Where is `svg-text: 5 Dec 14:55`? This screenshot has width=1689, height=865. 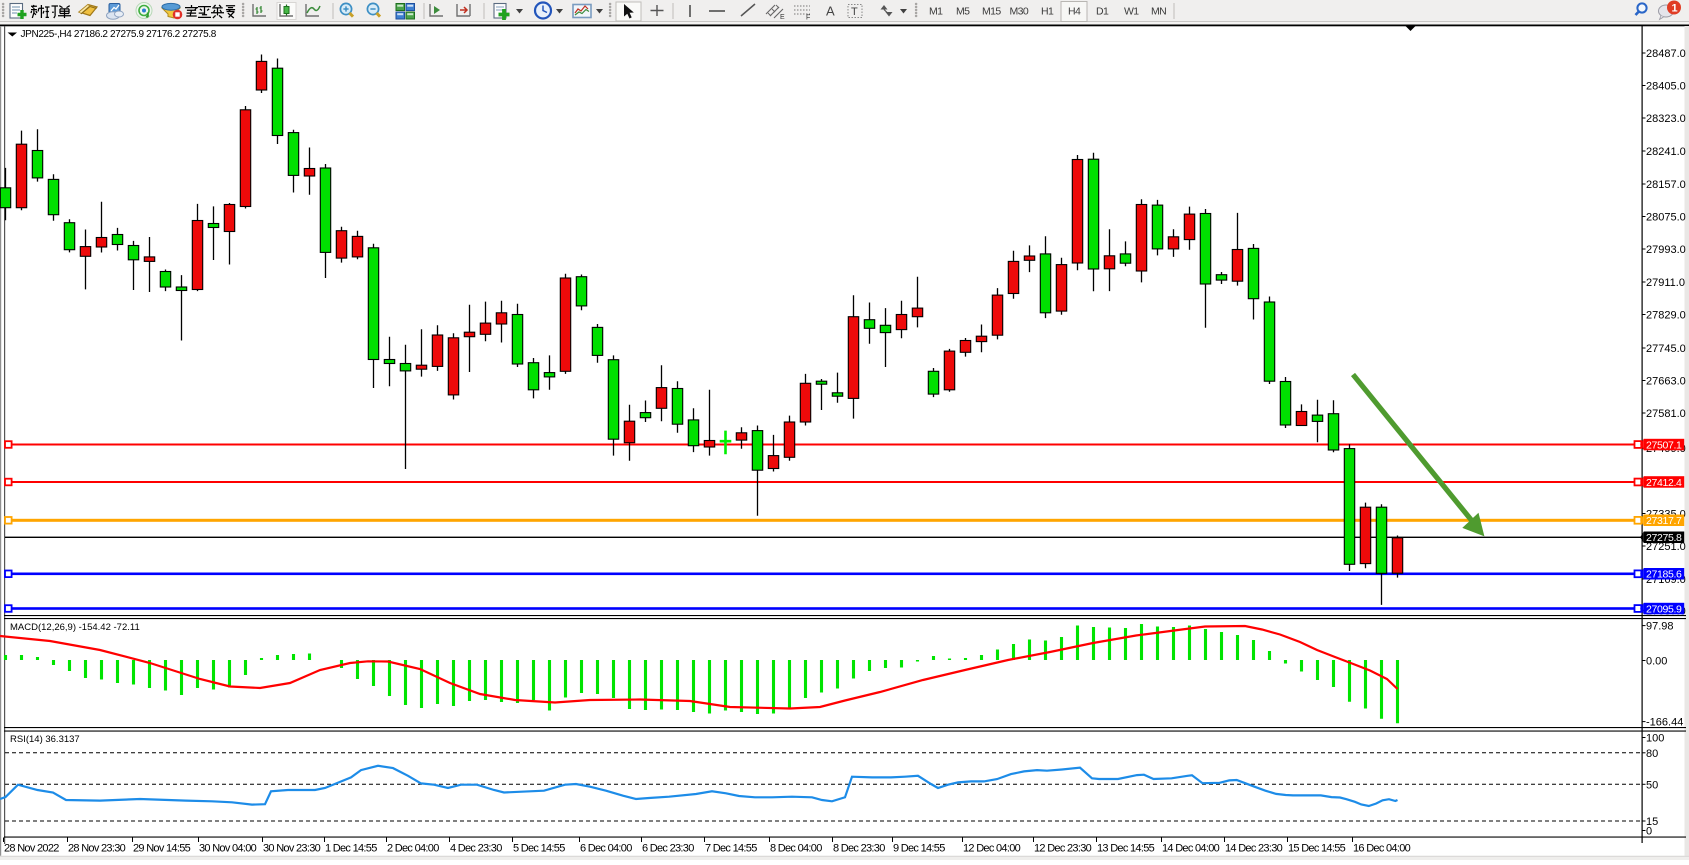
svg-text: 5 Dec 14:55 is located at coordinates (539, 849).